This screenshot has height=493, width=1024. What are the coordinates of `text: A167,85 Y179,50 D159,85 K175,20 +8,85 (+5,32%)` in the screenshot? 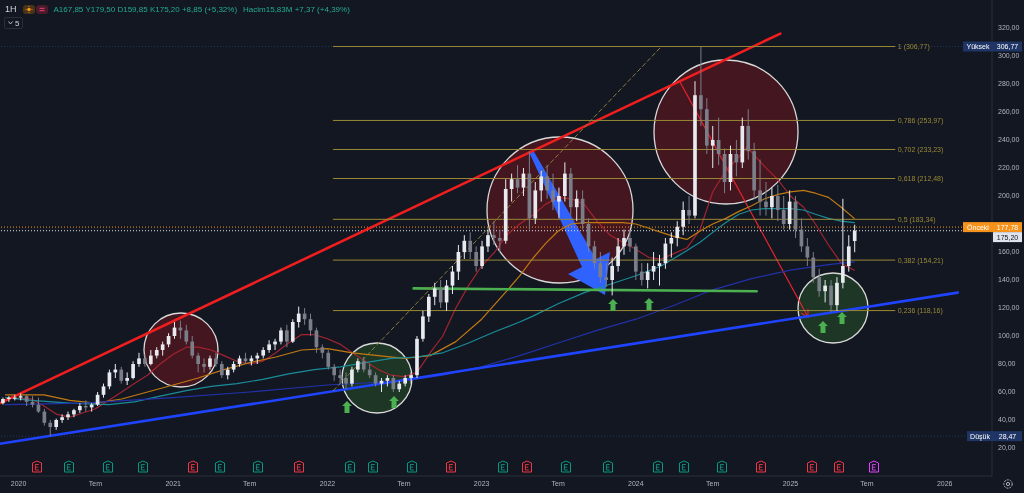 It's located at (145, 9).